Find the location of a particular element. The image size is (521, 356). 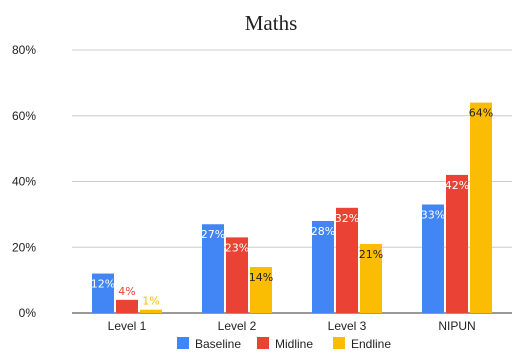

x-axis-labels: Level 1 Level 2 Level 3 NIPUN is located at coordinates (292, 326).